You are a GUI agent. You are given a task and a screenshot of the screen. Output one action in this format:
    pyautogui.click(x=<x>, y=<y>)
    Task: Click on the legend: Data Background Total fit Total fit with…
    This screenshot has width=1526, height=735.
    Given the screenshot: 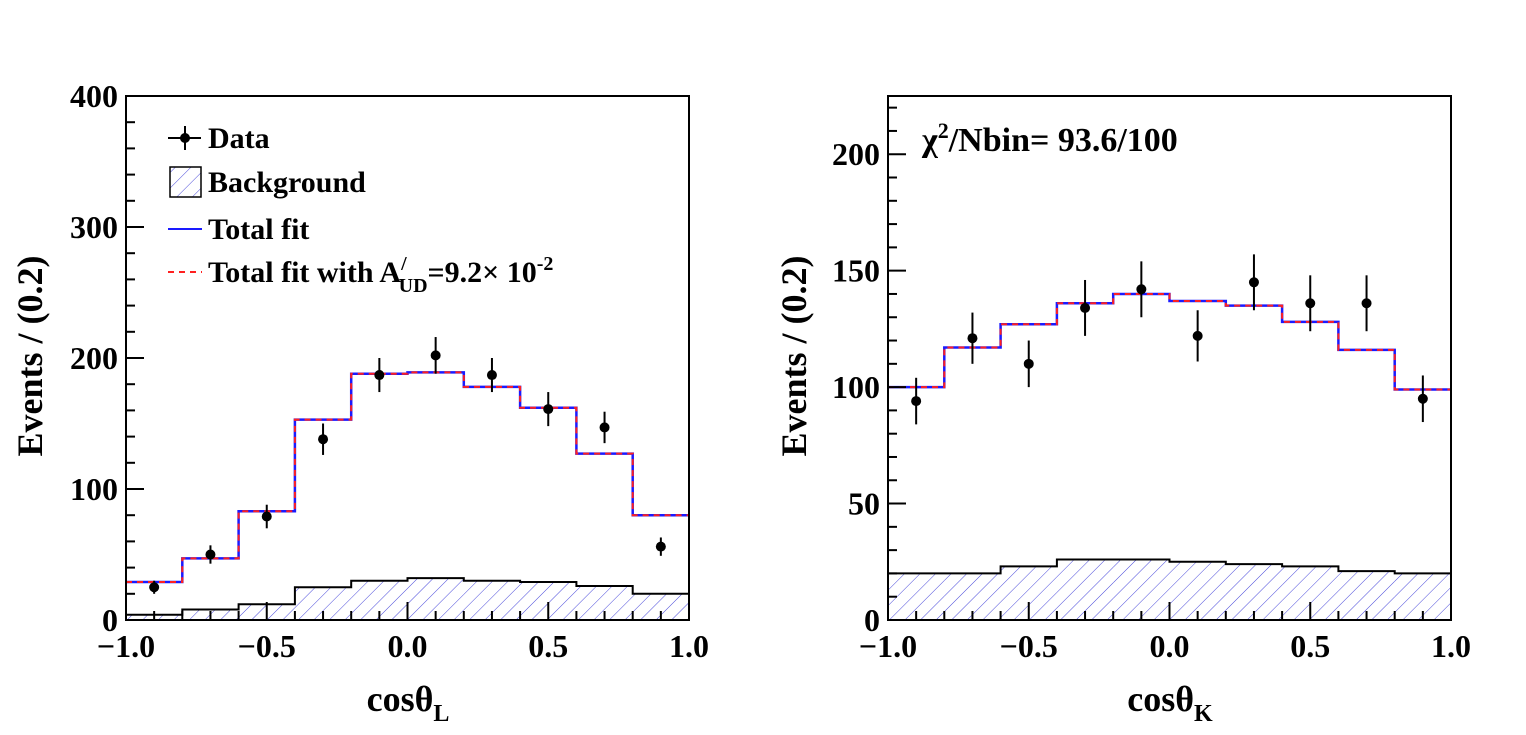 What is the action you would take?
    pyautogui.click(x=360, y=209)
    